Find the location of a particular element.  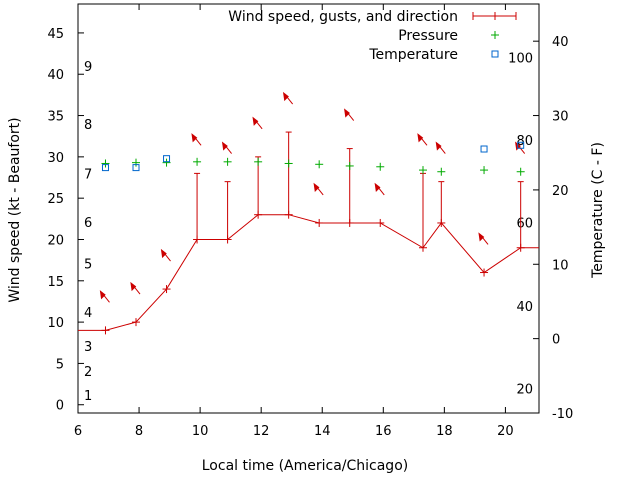

beaufort-label: 2 is located at coordinates (88, 372).